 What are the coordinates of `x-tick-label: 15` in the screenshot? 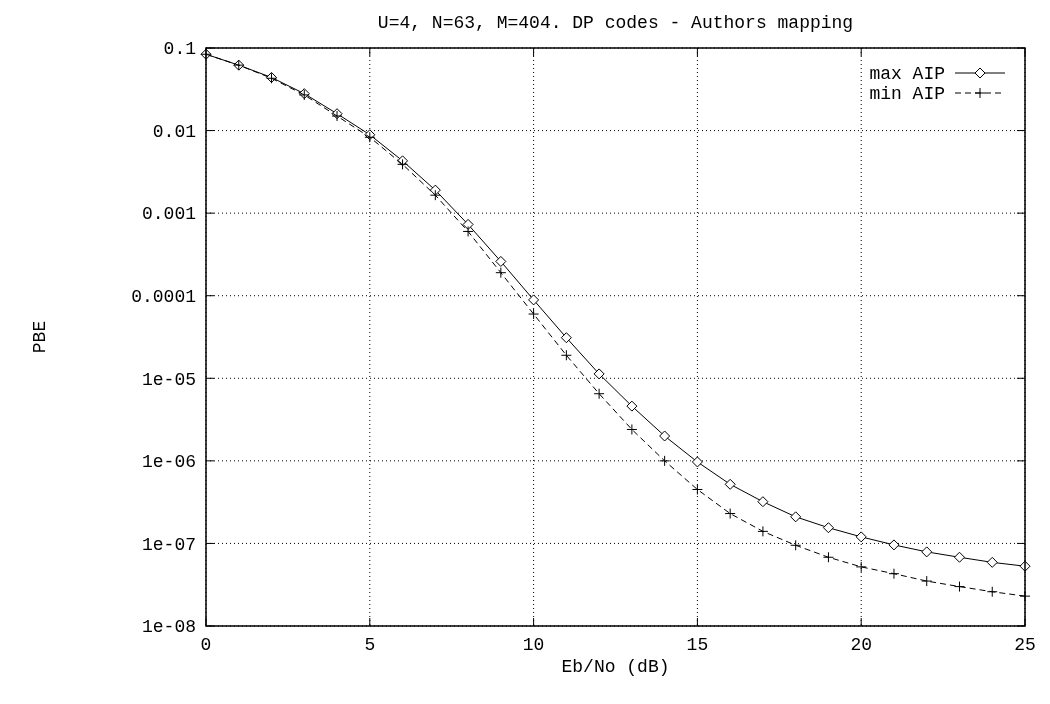 It's located at (697, 645).